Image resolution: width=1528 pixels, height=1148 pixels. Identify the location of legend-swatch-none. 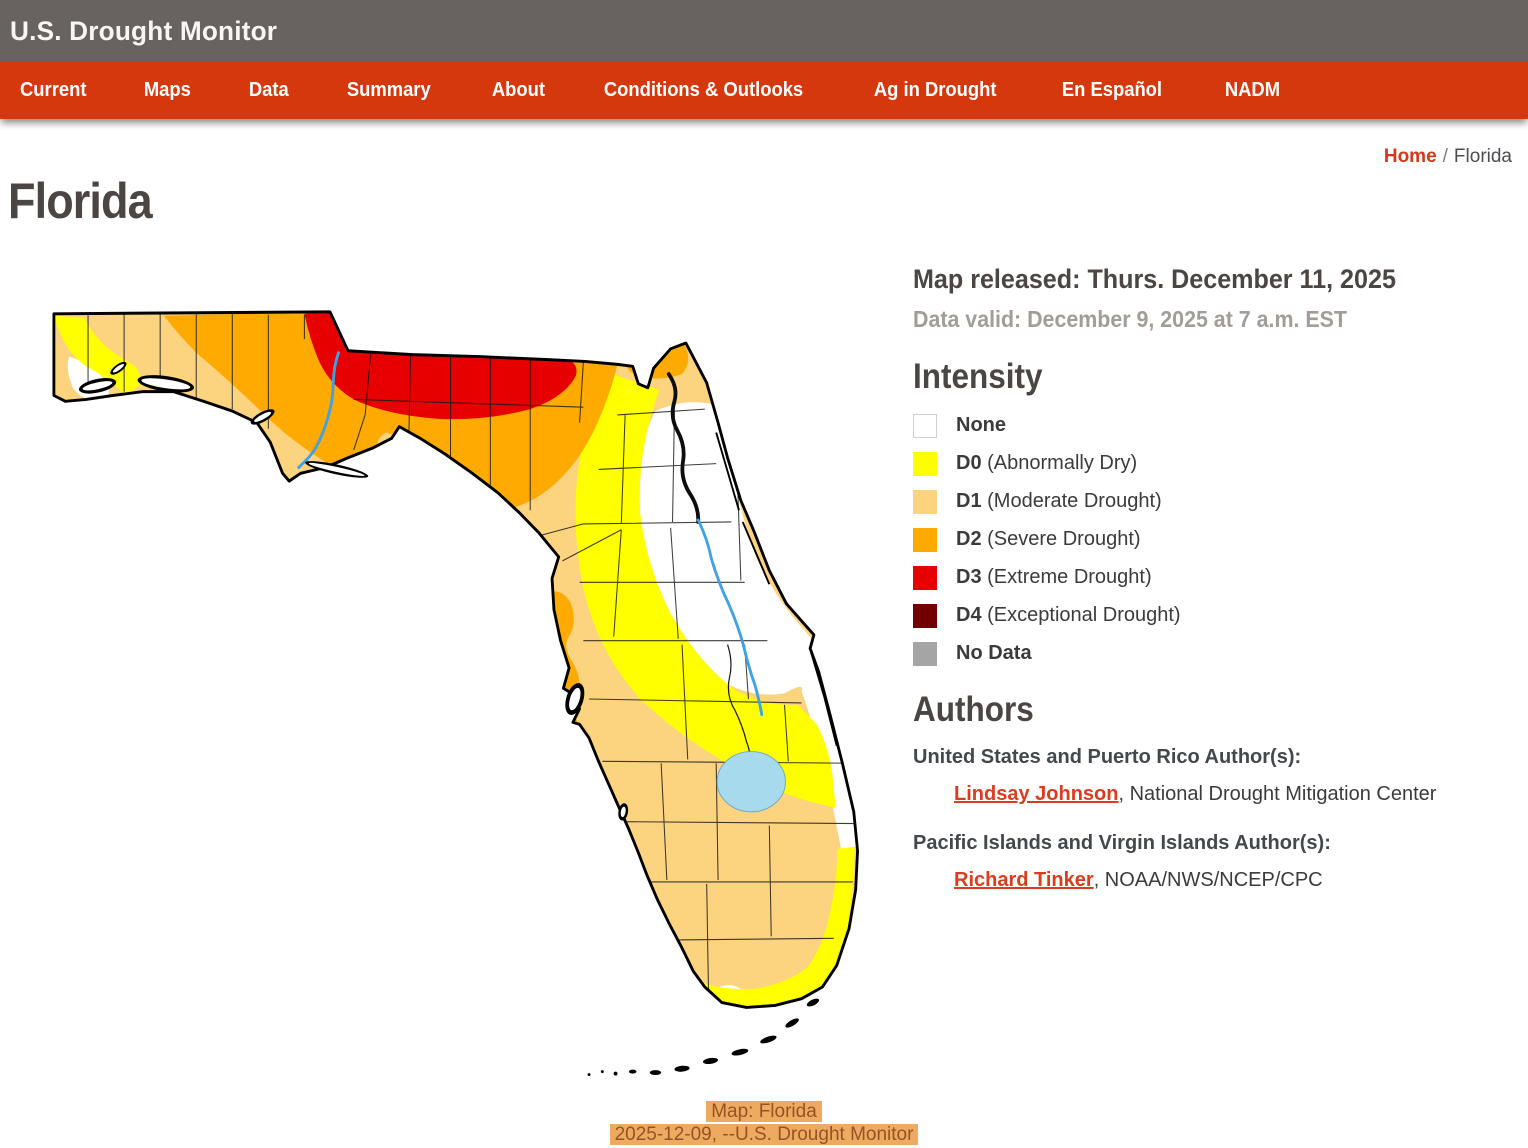
(925, 425).